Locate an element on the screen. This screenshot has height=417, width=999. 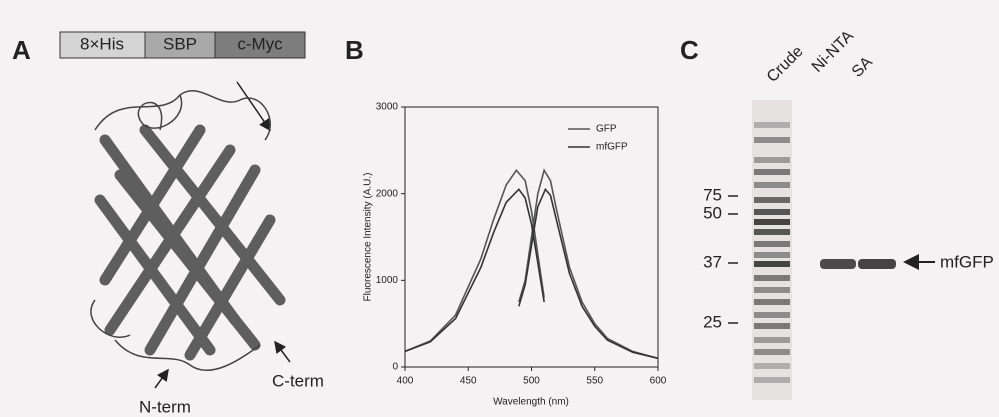
n-term-label: N-term is located at coordinates (165, 406).